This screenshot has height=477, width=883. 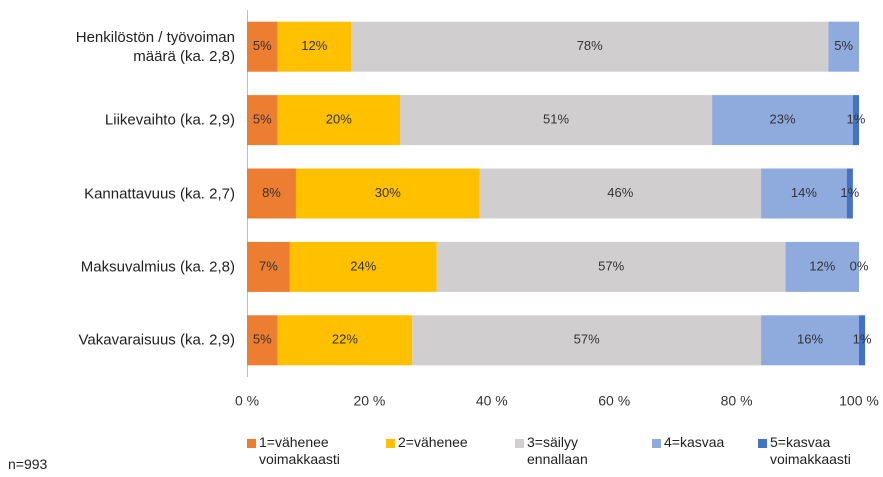 I want to click on data-label: 8%, so click(x=271, y=192).